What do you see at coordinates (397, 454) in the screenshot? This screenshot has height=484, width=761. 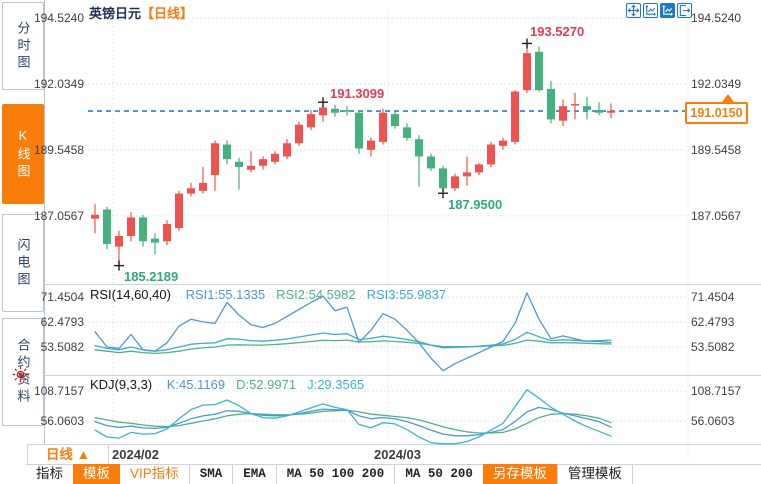 I see `x-axis-date-label: 2024/03` at bounding box center [397, 454].